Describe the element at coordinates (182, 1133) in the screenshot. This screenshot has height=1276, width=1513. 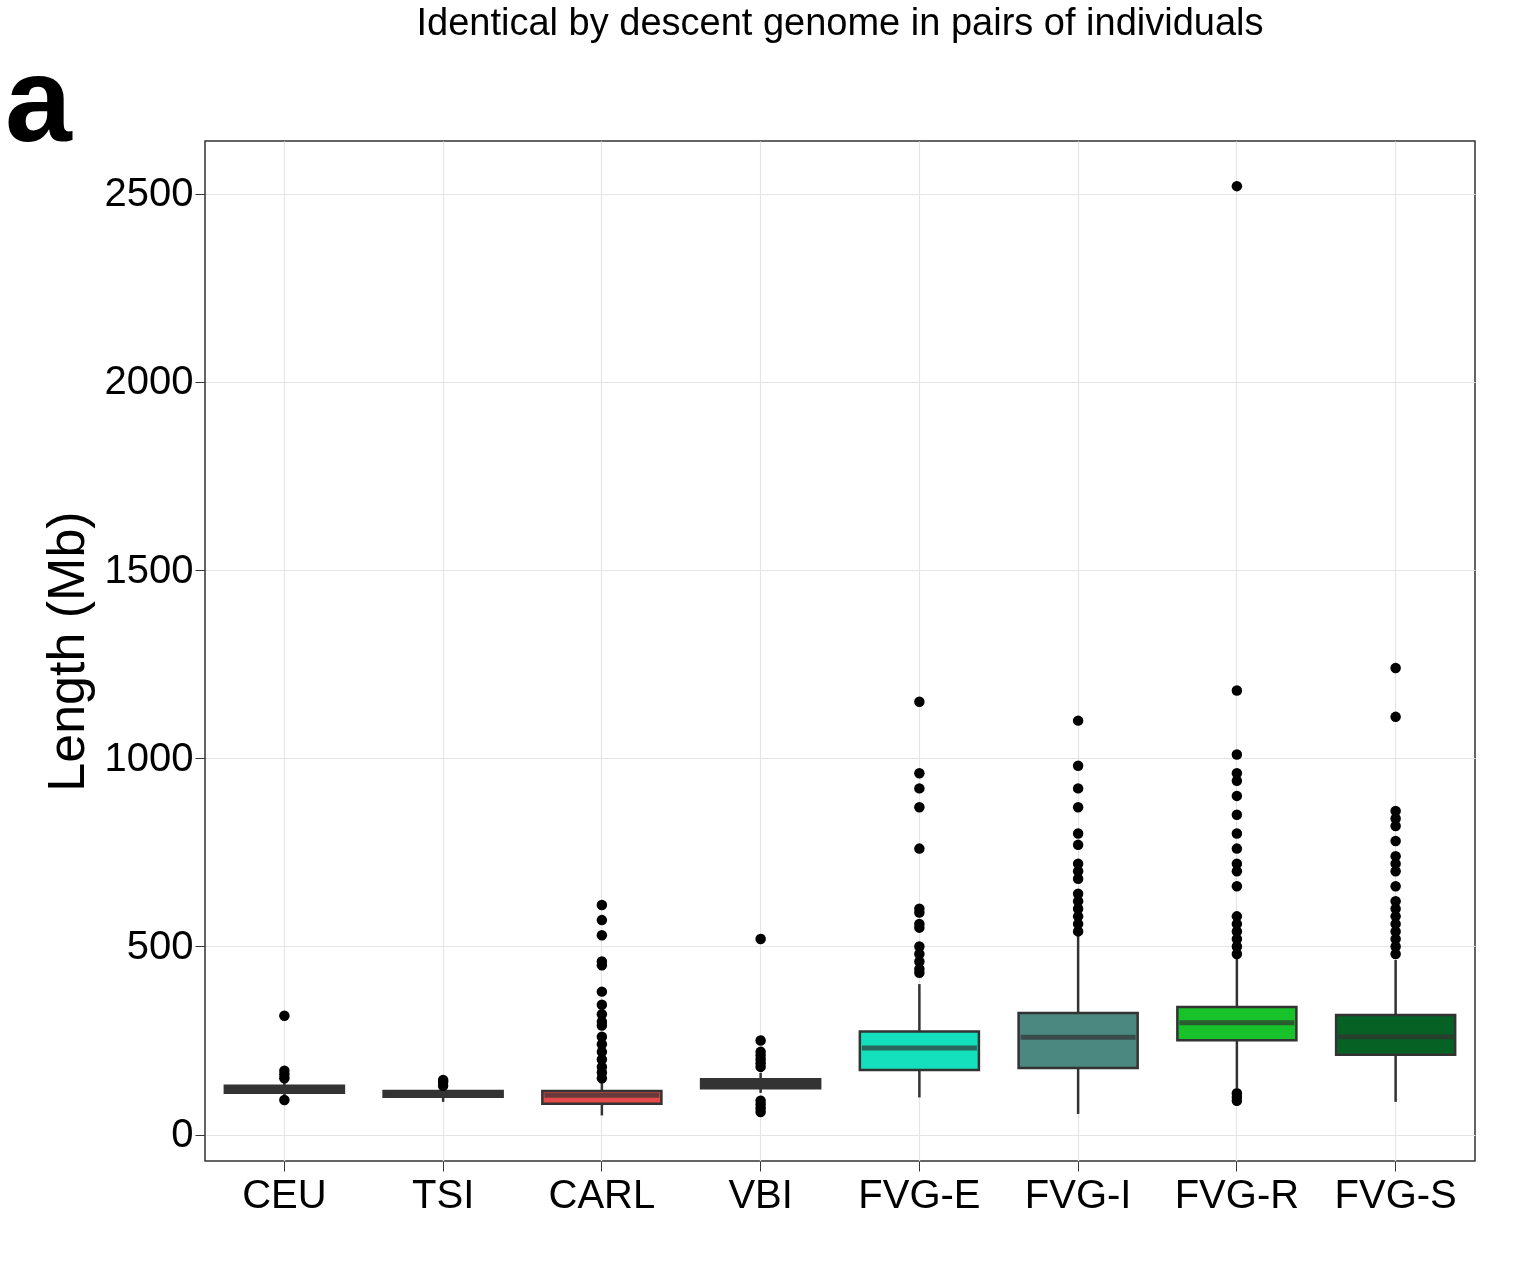
I see `y-tick-label: 0` at that location.